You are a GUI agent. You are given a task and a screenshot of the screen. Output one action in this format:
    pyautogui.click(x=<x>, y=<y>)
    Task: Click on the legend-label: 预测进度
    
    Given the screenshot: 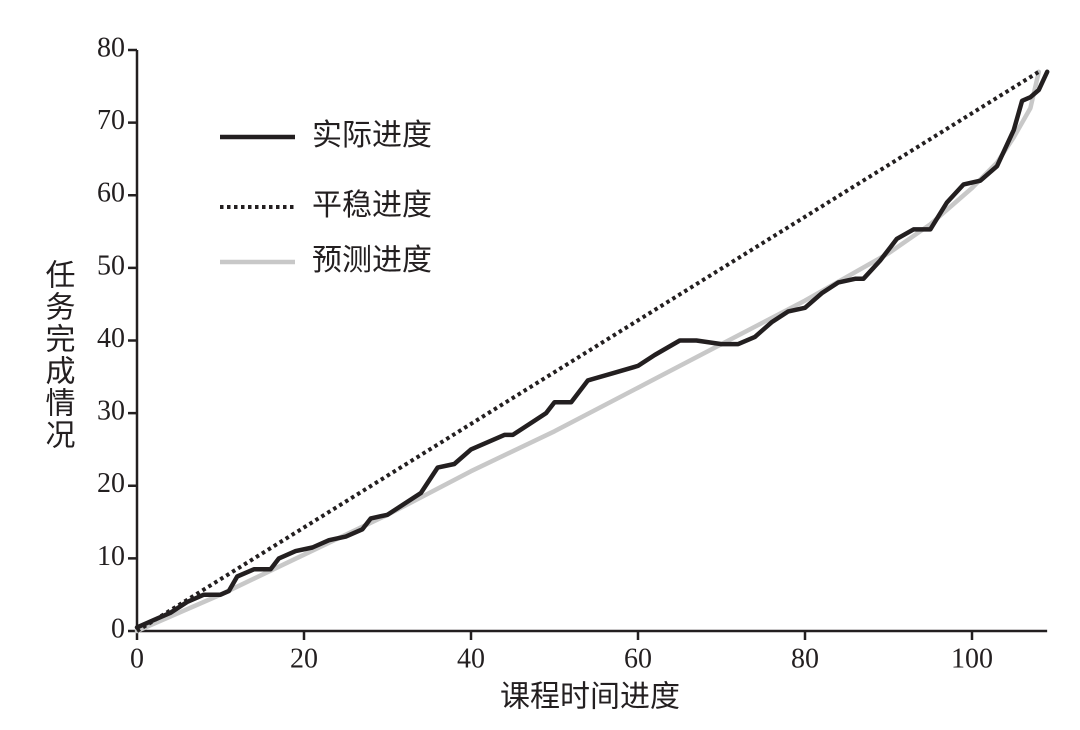 What is the action you would take?
    pyautogui.click(x=372, y=260)
    